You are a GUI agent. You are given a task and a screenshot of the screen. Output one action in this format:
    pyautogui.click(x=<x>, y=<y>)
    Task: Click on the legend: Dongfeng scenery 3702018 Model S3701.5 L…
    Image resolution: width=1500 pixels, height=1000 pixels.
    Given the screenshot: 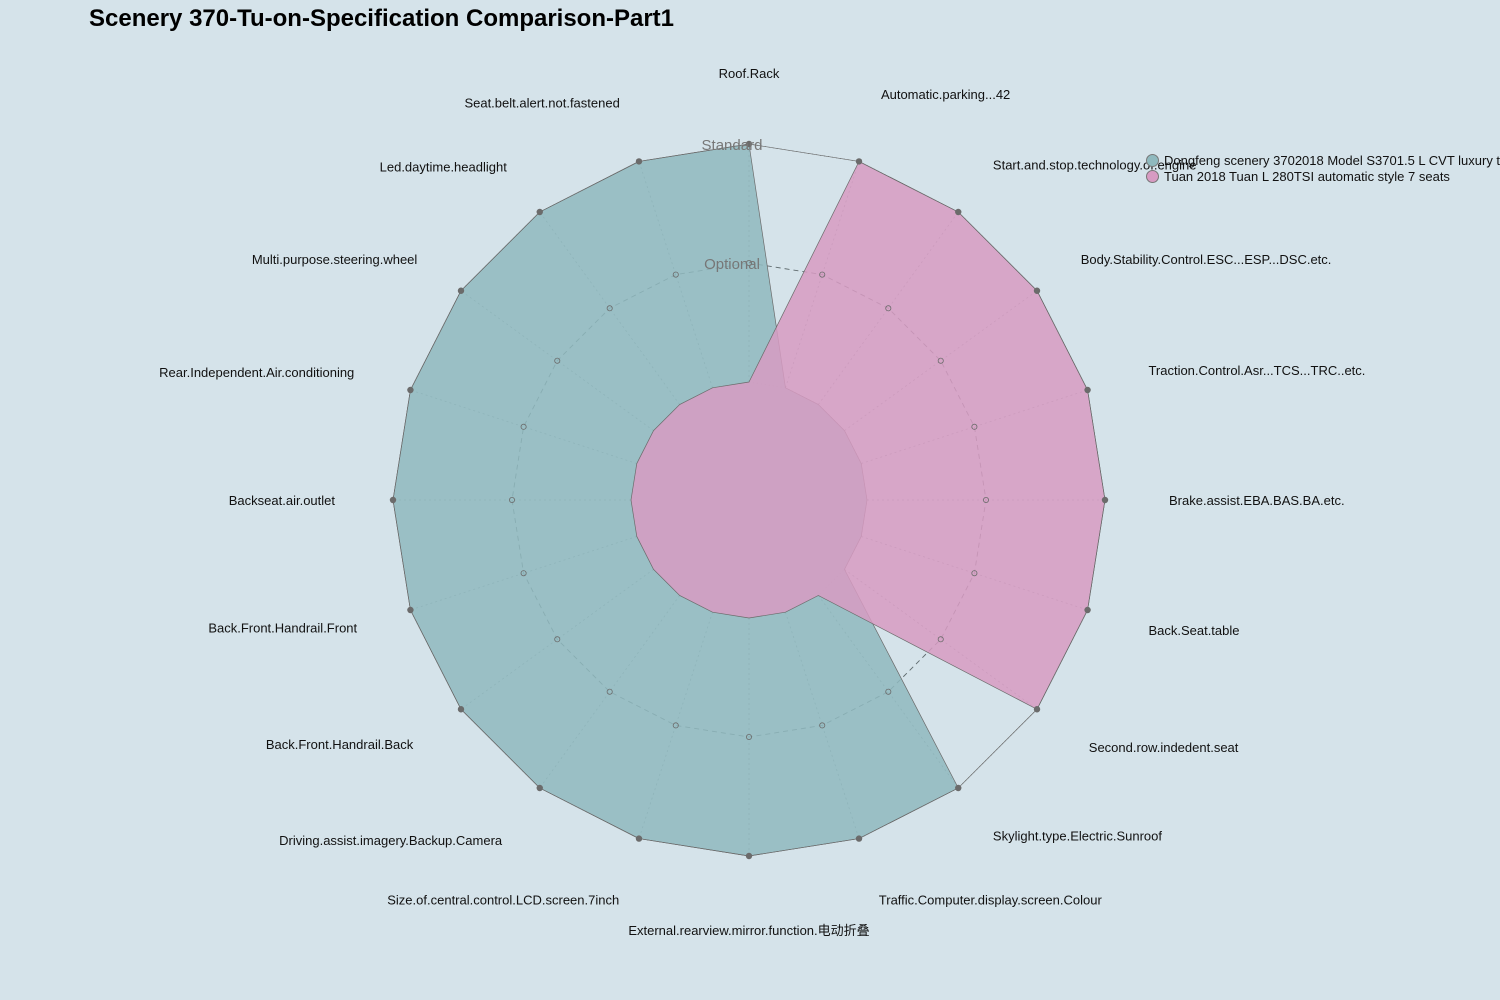 What is the action you would take?
    pyautogui.click(x=1323, y=168)
    